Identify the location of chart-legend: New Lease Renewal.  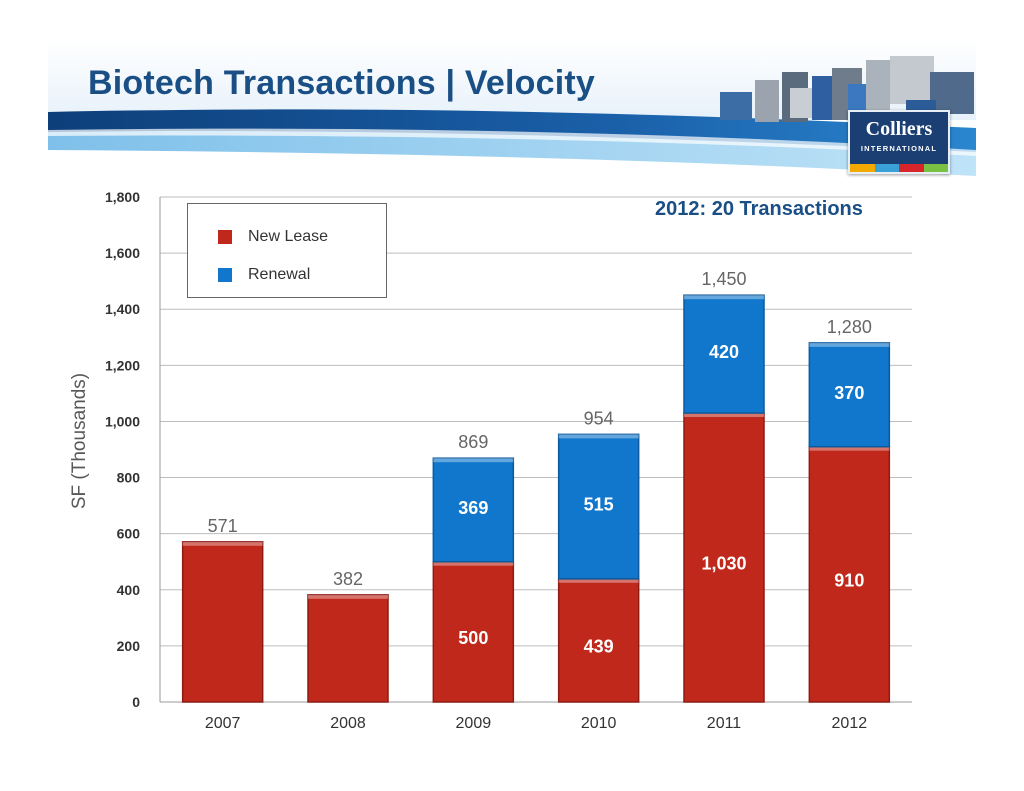
(287, 250).